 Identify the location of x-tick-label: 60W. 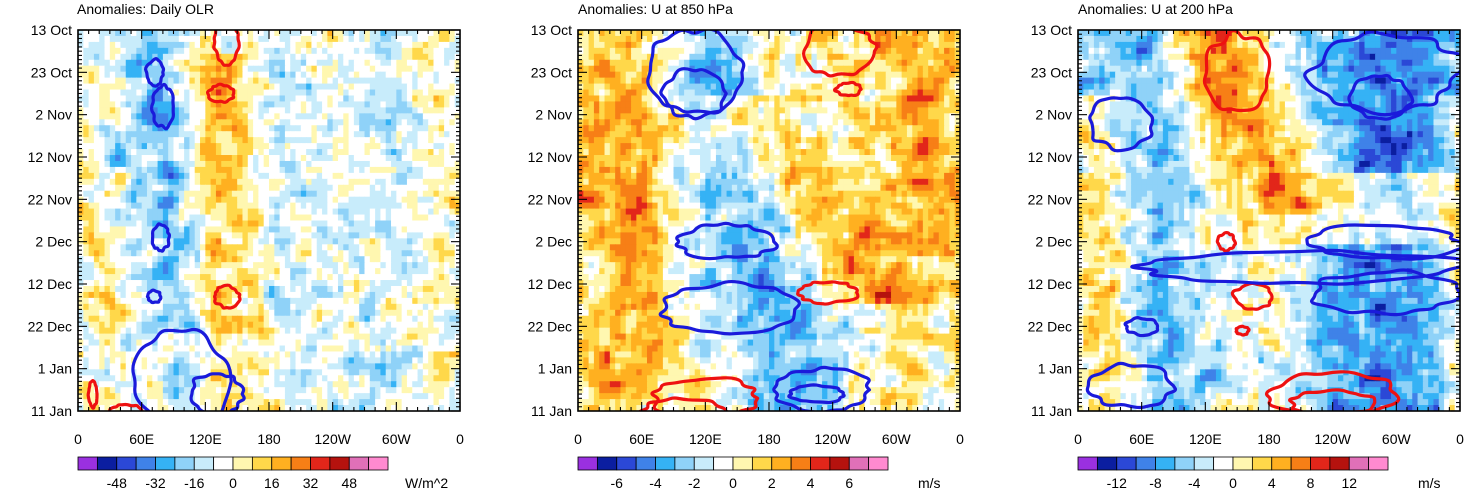
(397, 439).